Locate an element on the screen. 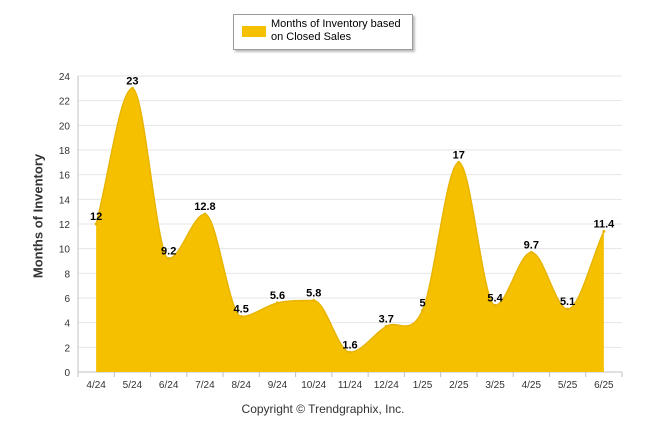  y-tick-label: 0 is located at coordinates (67, 373).